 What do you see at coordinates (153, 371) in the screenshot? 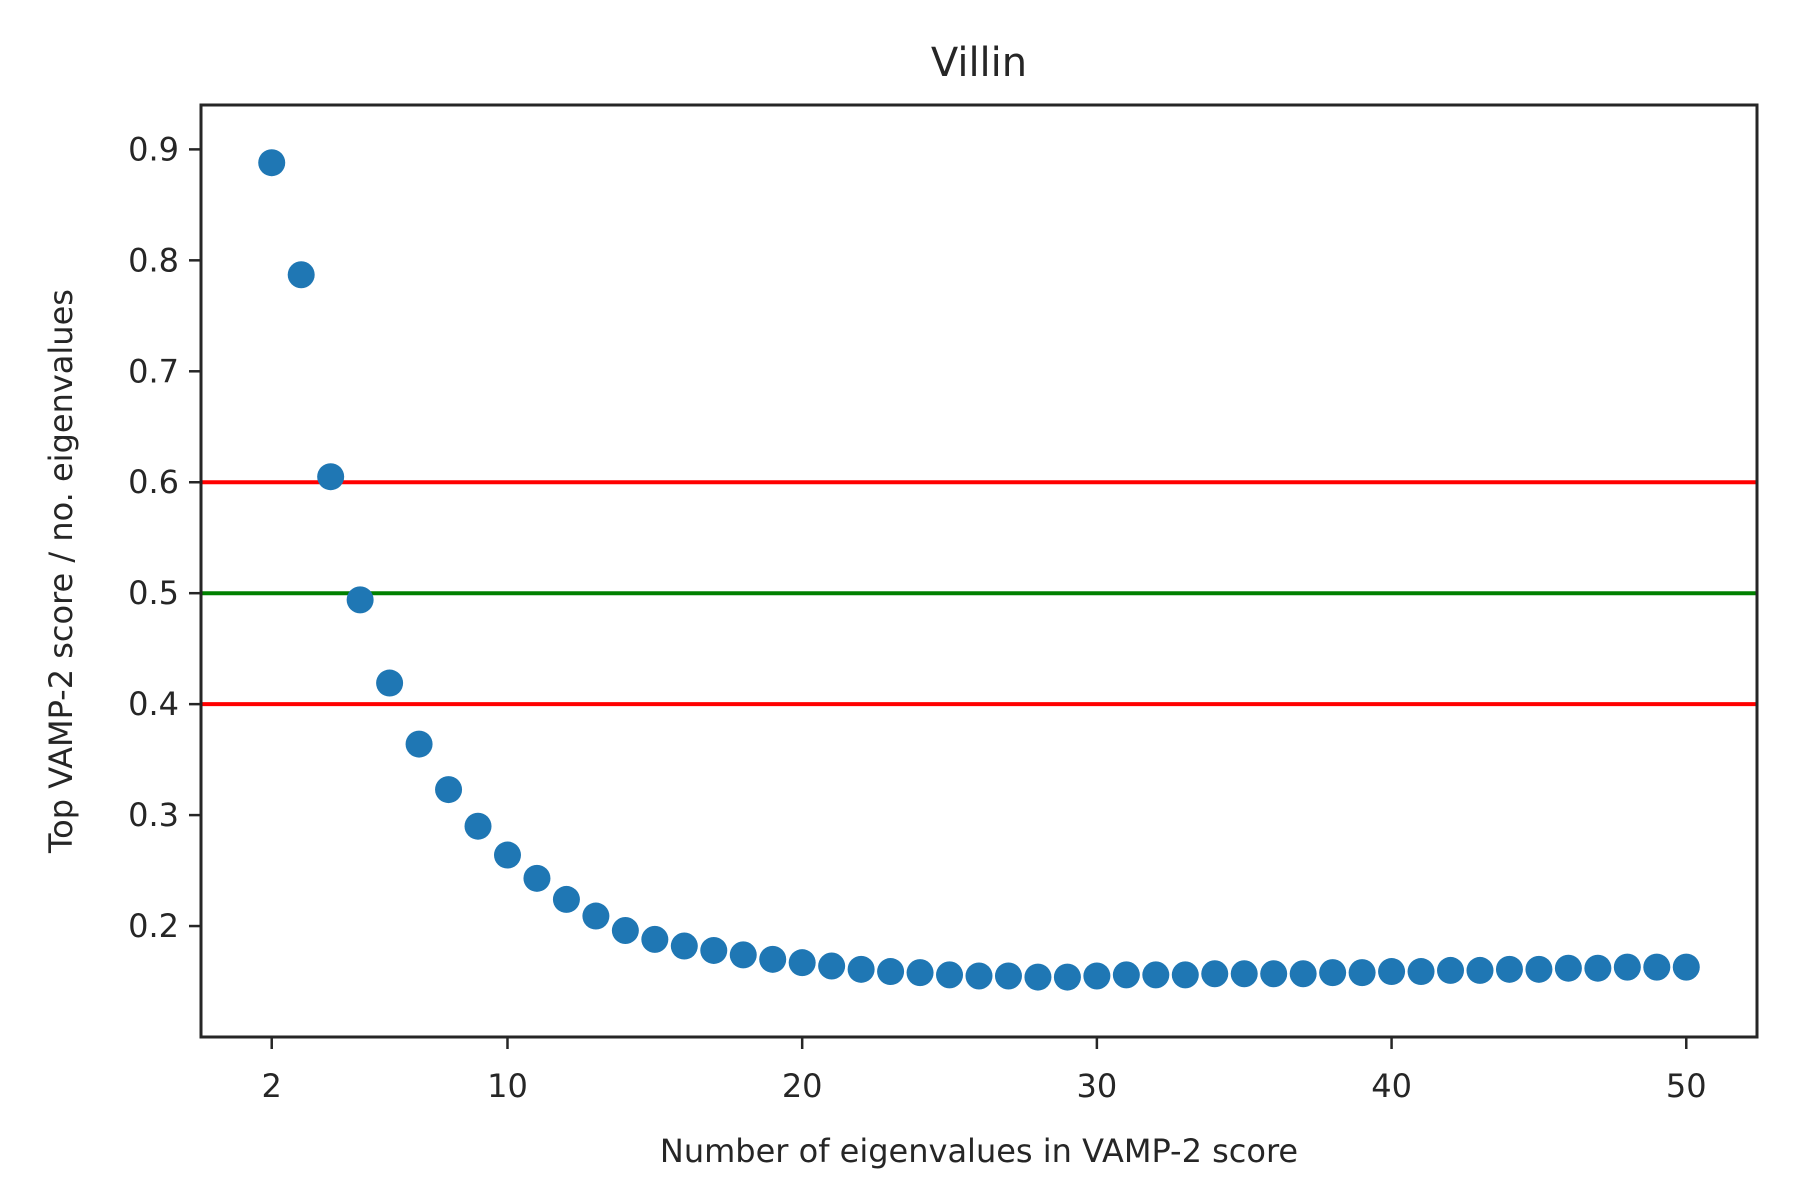
I see `y-tick-label: 0.7` at bounding box center [153, 371].